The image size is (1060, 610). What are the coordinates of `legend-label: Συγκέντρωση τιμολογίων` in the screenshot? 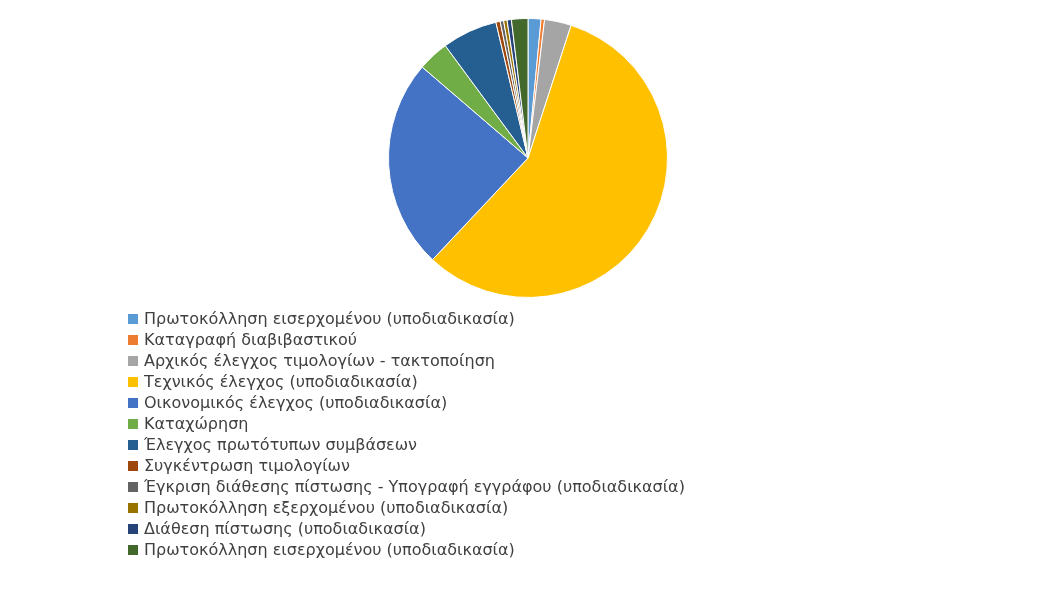 It's located at (247, 465).